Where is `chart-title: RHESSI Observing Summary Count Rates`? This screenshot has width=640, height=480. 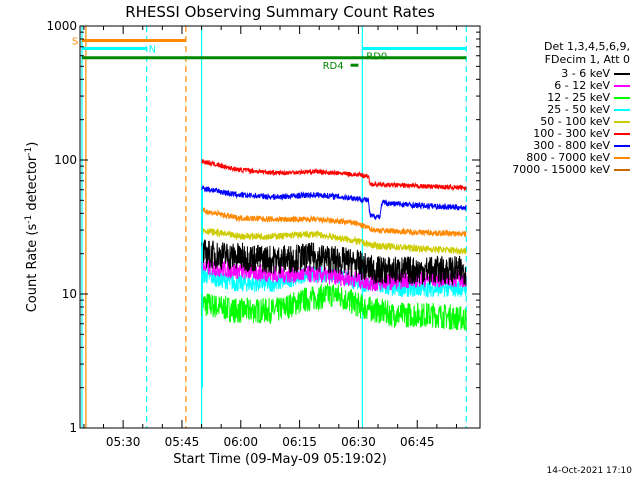 chart-title: RHESSI Observing Summary Count Rates is located at coordinates (280, 12).